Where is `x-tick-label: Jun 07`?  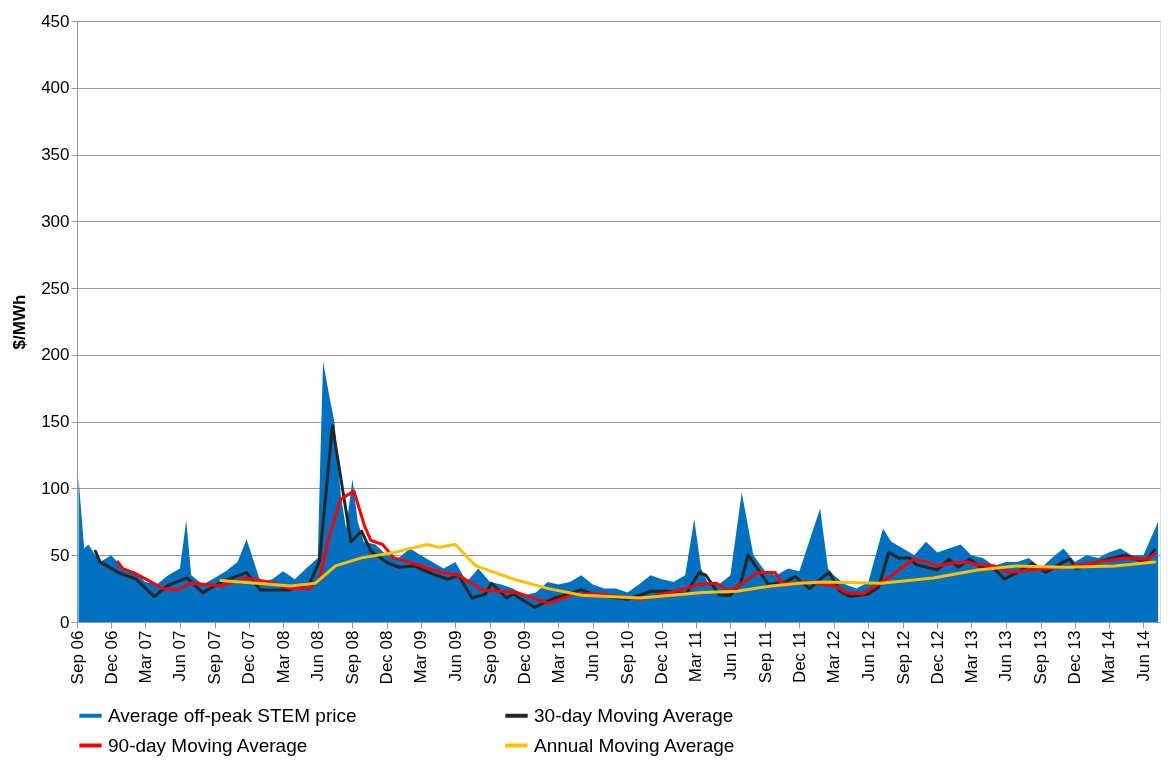 x-tick-label: Jun 07 is located at coordinates (180, 656).